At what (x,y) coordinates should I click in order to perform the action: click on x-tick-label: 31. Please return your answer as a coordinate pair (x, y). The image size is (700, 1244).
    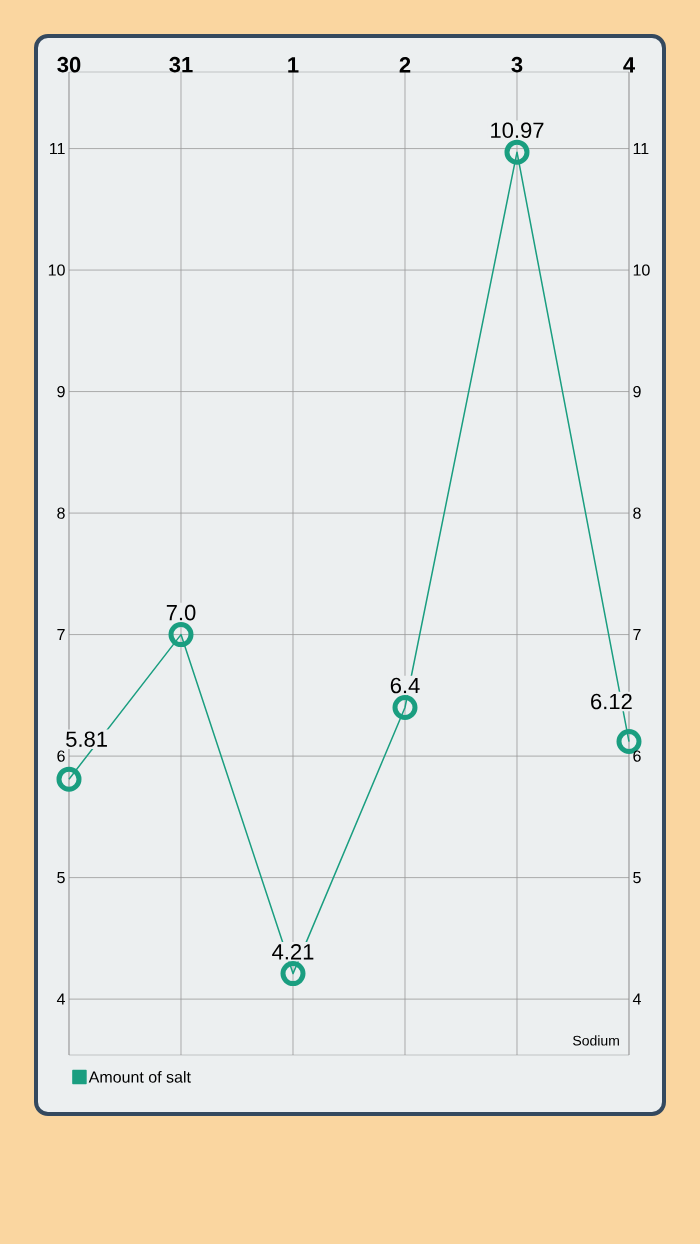
    Looking at the image, I should click on (181, 64).